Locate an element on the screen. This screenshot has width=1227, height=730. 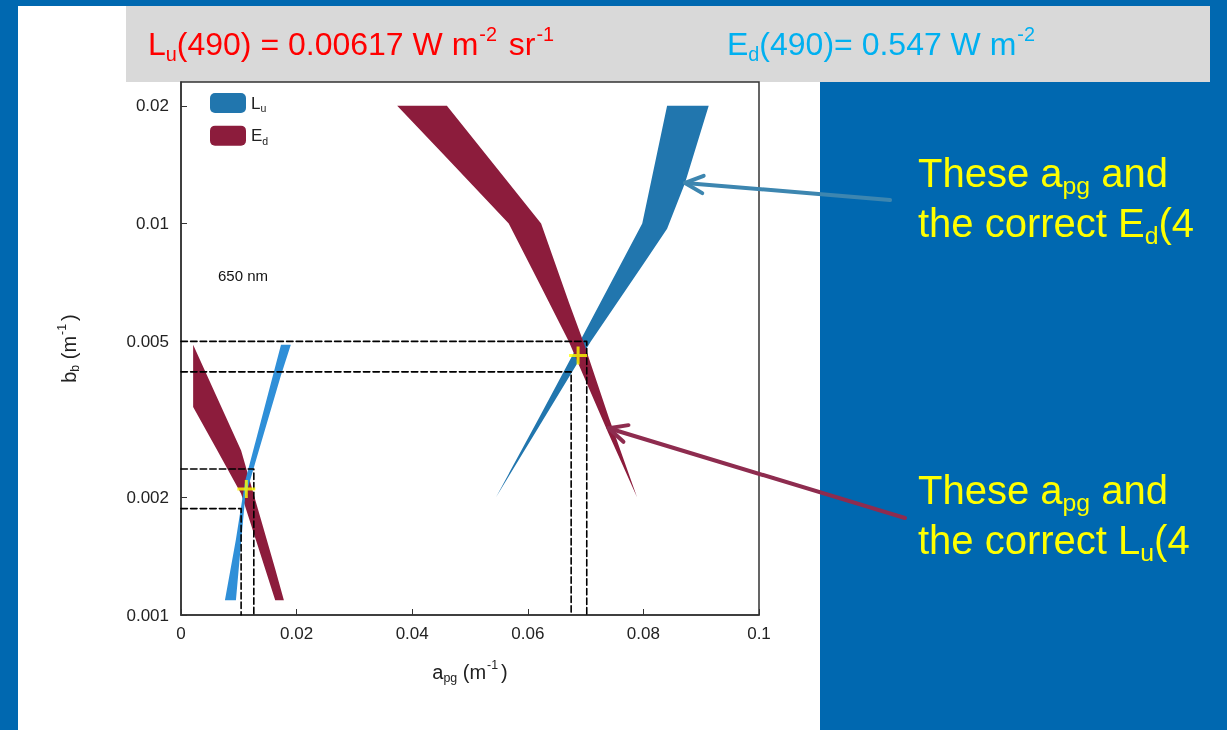
x-tick-label: 0.06 is located at coordinates (528, 633).